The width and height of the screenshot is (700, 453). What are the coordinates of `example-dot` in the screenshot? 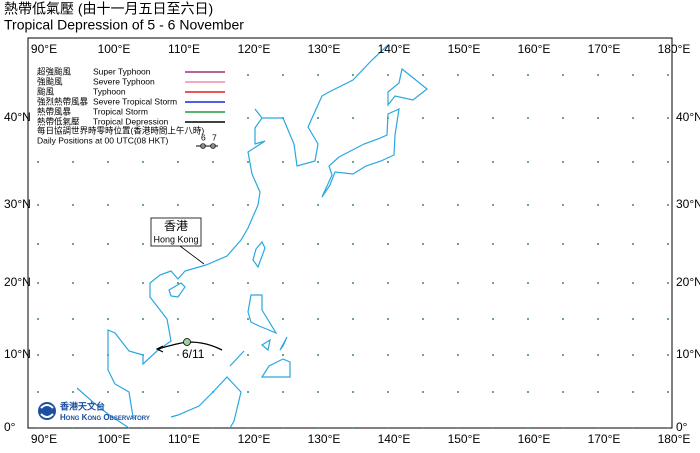 It's located at (203, 146).